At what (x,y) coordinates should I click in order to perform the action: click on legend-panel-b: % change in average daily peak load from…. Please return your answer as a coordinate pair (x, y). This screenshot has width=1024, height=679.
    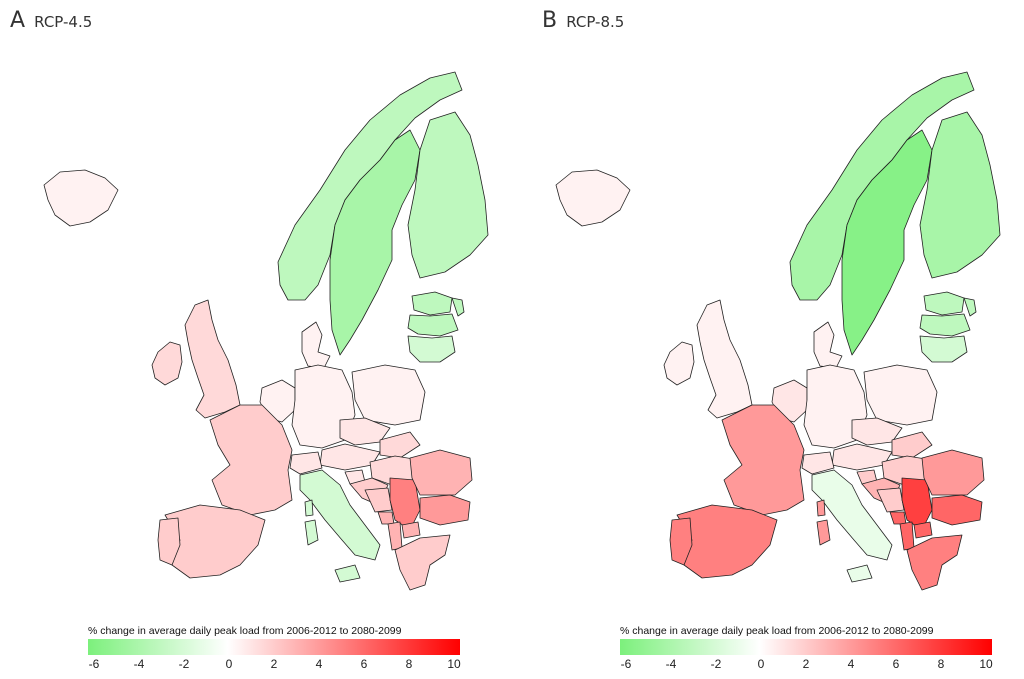
    Looking at the image, I should click on (802, 650).